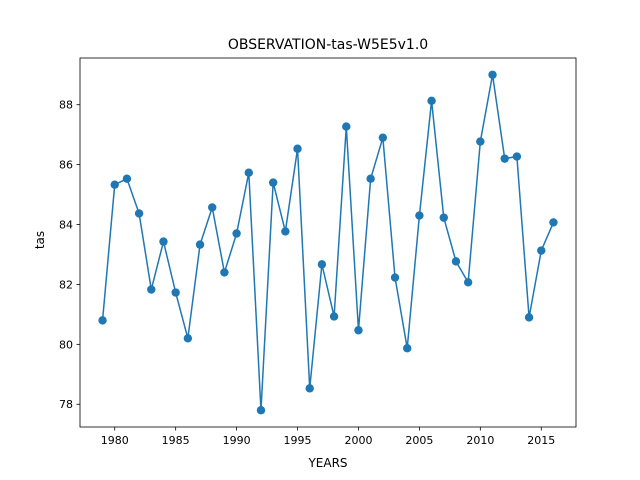 This screenshot has height=480, width=640. Describe the element at coordinates (327, 463) in the screenshot. I see `x-axis-label: YEARS` at that location.